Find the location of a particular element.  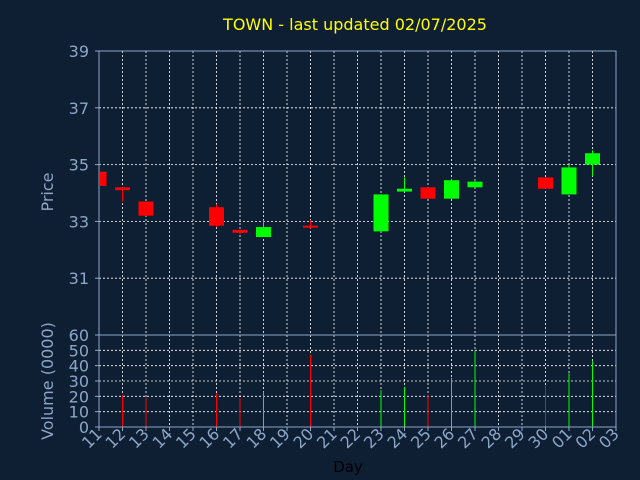

volume-tick-label: 60 is located at coordinates (79, 335).